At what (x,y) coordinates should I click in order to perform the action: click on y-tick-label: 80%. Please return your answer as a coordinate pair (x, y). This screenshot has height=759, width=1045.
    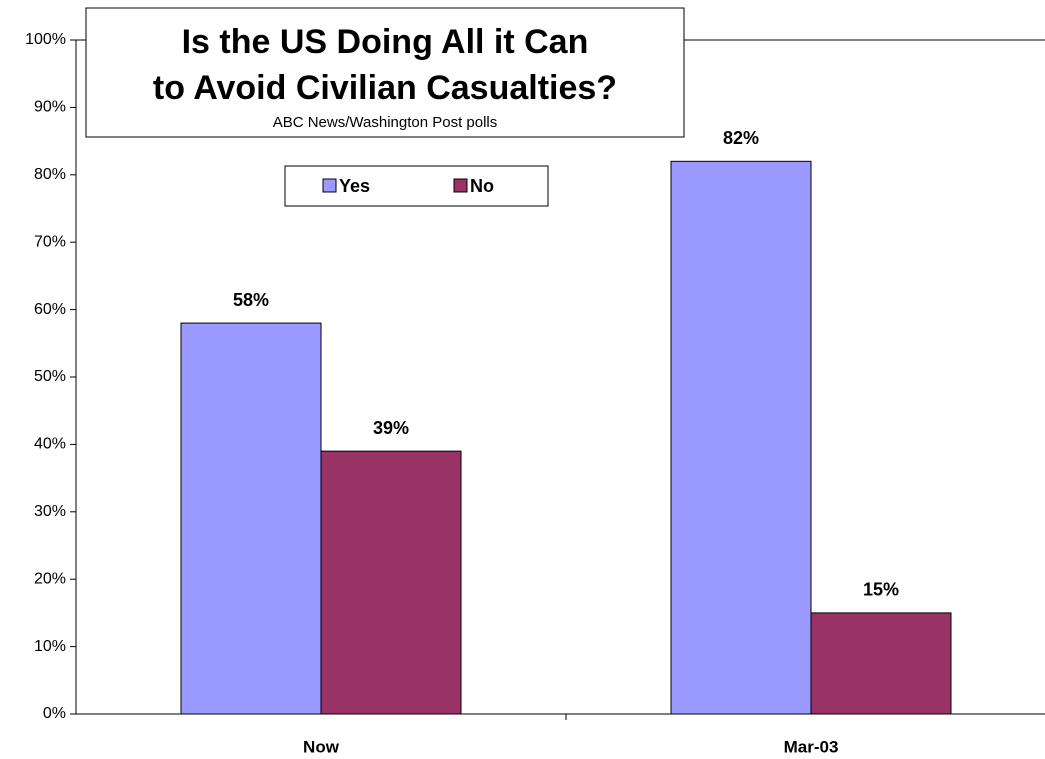
    Looking at the image, I should click on (50, 174).